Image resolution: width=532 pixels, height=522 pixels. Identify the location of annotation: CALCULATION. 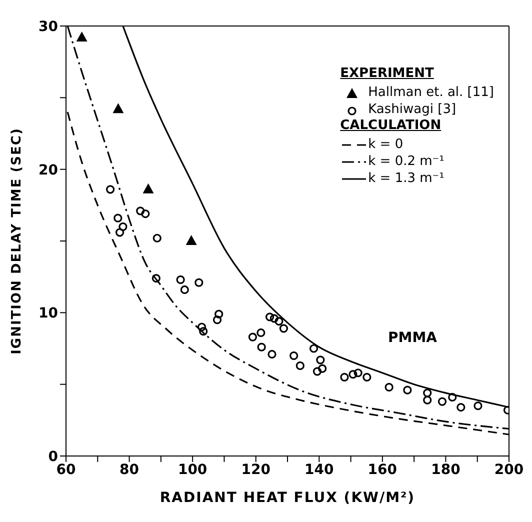
(391, 126).